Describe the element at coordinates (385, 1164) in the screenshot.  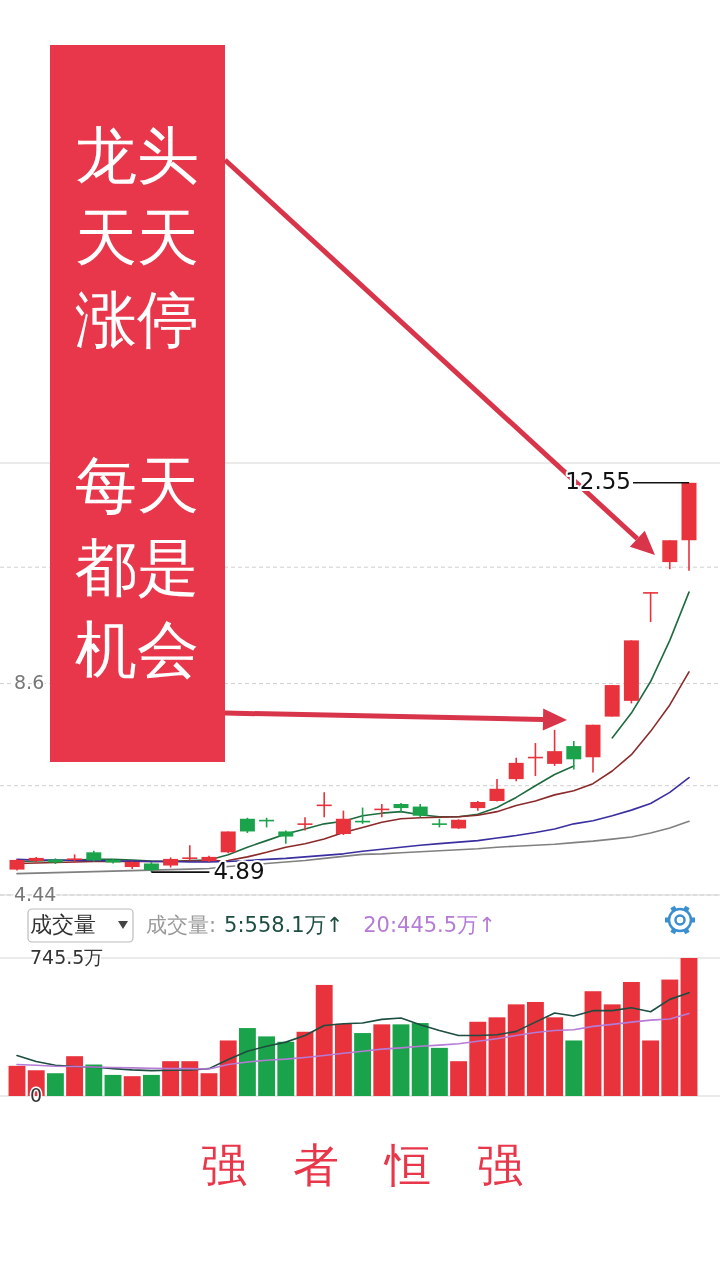
I see `text: 强者恒强` at that location.